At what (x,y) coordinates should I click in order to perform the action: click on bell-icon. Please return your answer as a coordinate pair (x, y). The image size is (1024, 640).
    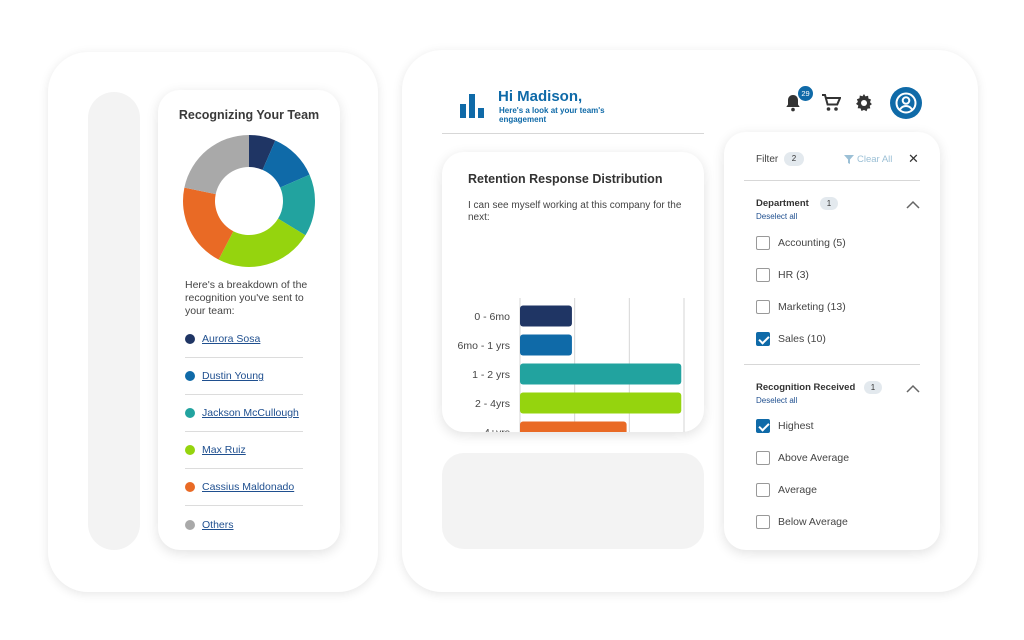
    Looking at the image, I should click on (793, 103).